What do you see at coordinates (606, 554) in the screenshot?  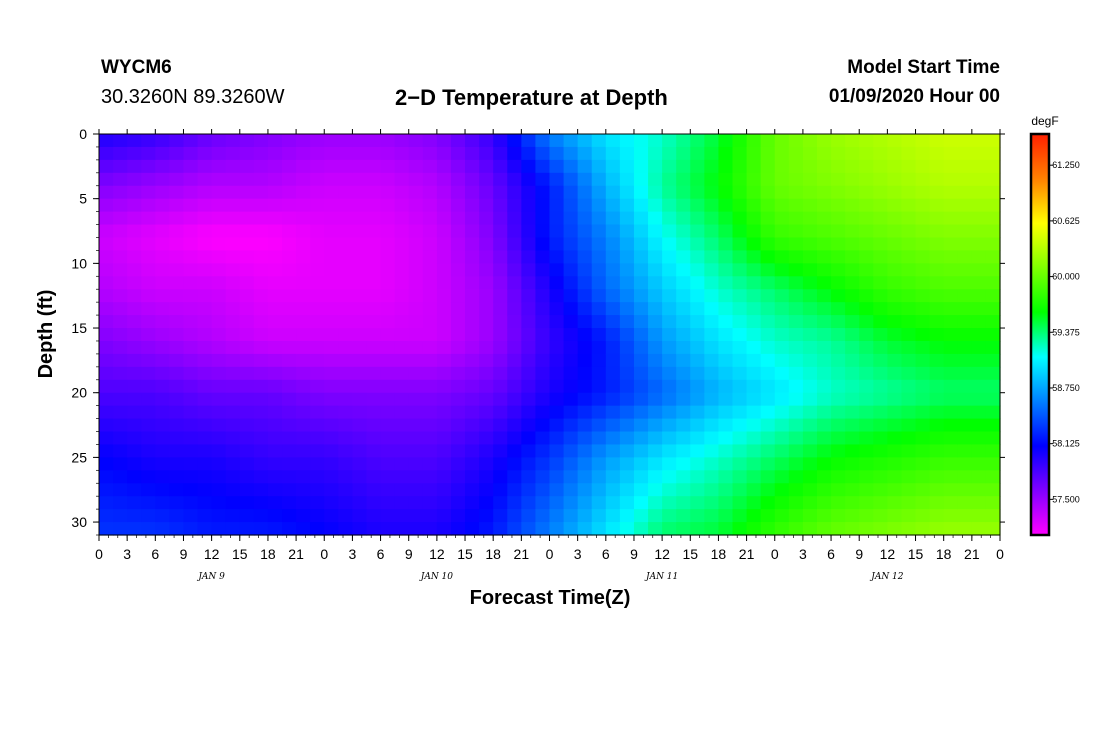 I see `x-tick-label: 6` at bounding box center [606, 554].